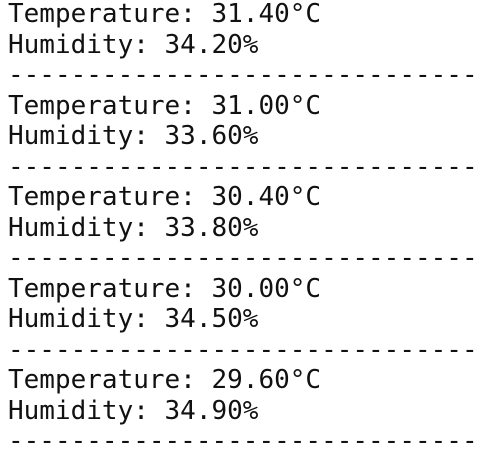 The image size is (504, 450). Describe the element at coordinates (133, 410) in the screenshot. I see `humidity-line: Humidity: 34.90%` at that location.